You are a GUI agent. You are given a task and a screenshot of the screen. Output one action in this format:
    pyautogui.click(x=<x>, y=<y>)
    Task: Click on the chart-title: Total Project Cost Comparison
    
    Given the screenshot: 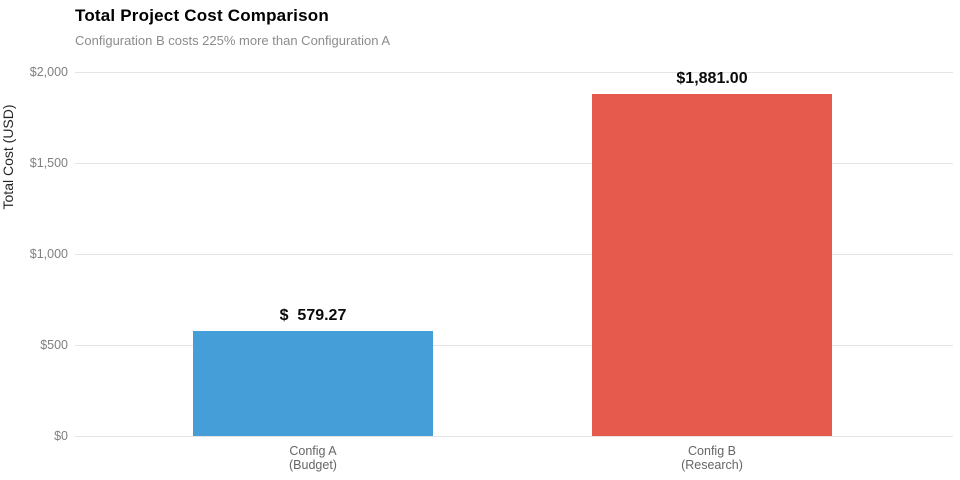 What is the action you would take?
    pyautogui.click(x=202, y=15)
    